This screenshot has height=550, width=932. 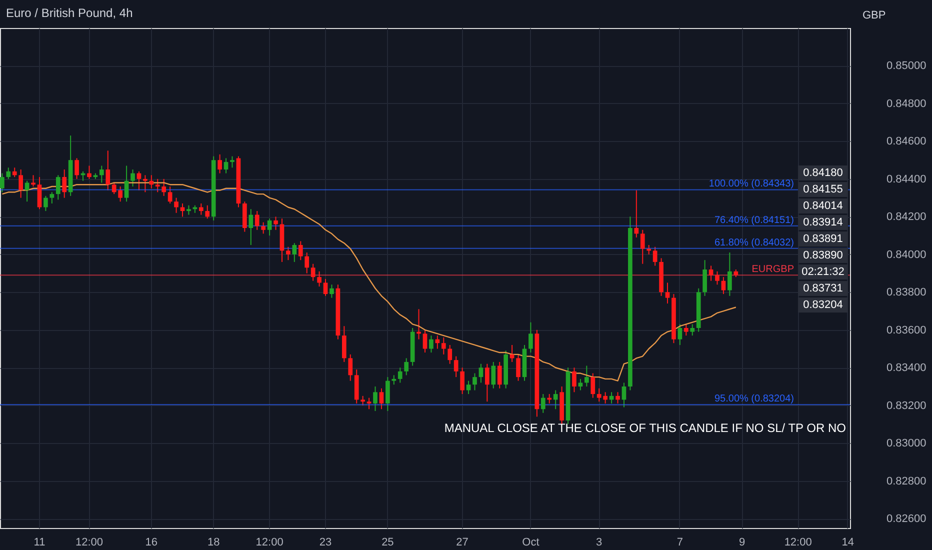 I want to click on y-tick-label: 0.84400, so click(x=906, y=179).